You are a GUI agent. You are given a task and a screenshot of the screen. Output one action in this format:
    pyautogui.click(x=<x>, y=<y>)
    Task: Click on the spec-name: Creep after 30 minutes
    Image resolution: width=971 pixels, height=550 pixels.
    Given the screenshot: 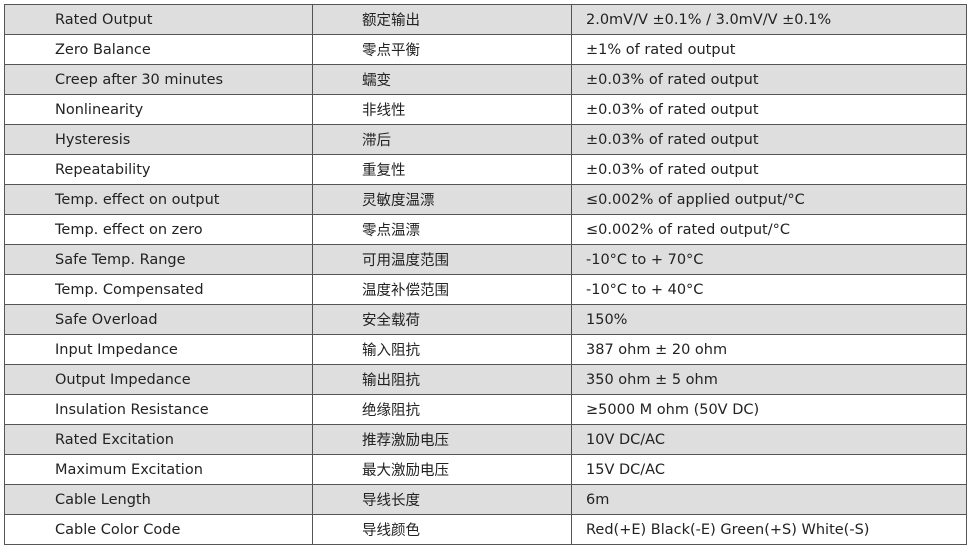 What is the action you would take?
    pyautogui.click(x=158, y=79)
    